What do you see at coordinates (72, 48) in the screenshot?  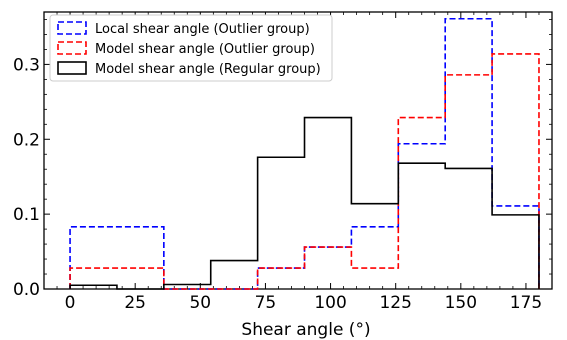 I see `legend-swatch-model-outlier` at bounding box center [72, 48].